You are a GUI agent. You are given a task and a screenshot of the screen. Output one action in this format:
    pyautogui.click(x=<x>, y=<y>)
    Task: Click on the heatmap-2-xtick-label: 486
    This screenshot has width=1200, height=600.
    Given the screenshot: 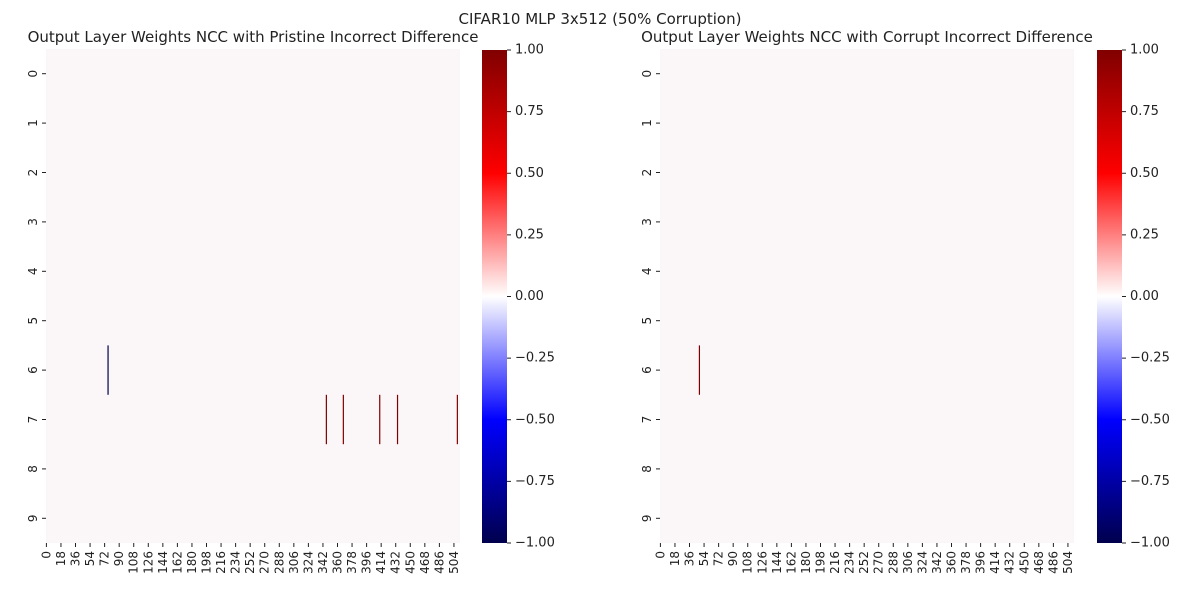 What is the action you would take?
    pyautogui.click(x=1053, y=562)
    